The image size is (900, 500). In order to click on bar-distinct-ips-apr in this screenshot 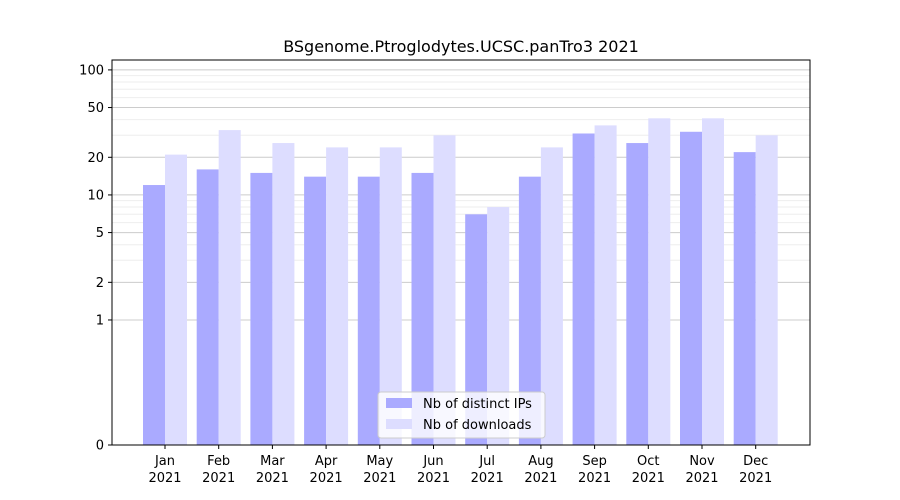, I will do `click(315, 310)`.